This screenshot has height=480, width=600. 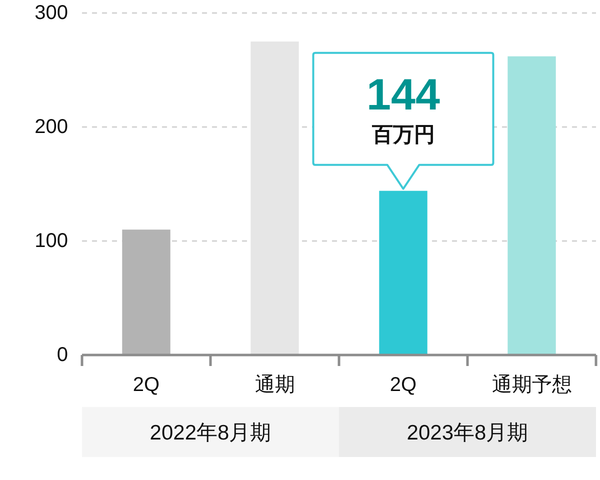 I want to click on annotation: 百万円, so click(x=402, y=134).